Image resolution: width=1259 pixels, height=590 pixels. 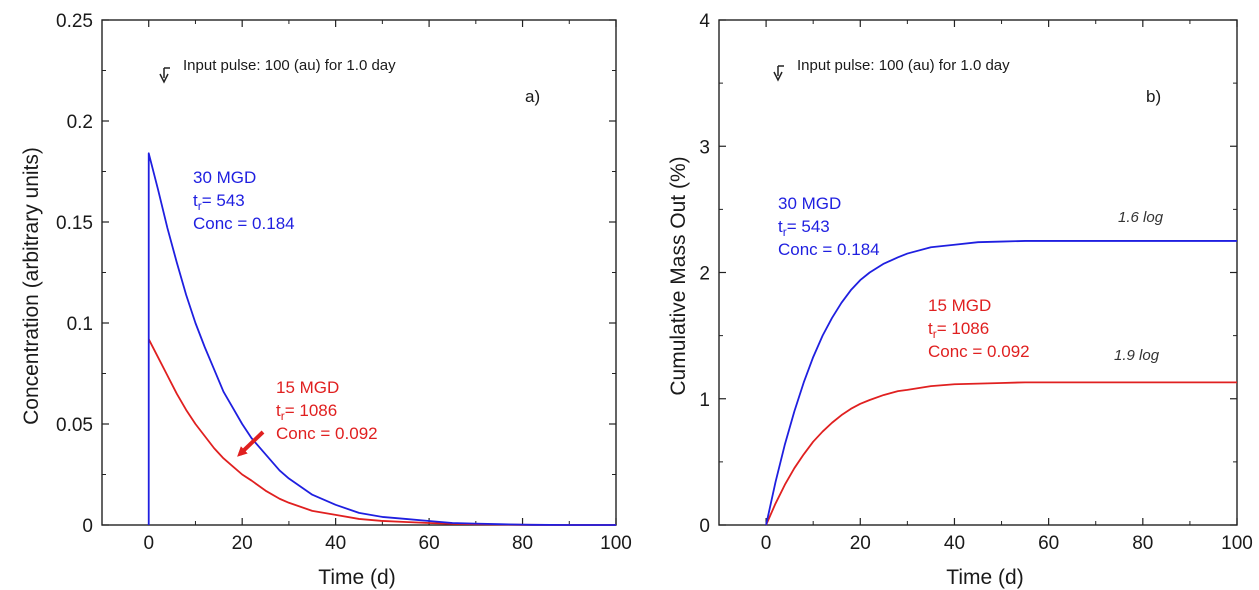 What do you see at coordinates (80, 122) in the screenshot?
I see `panel-a-y-tick-label-4: 0.2` at bounding box center [80, 122].